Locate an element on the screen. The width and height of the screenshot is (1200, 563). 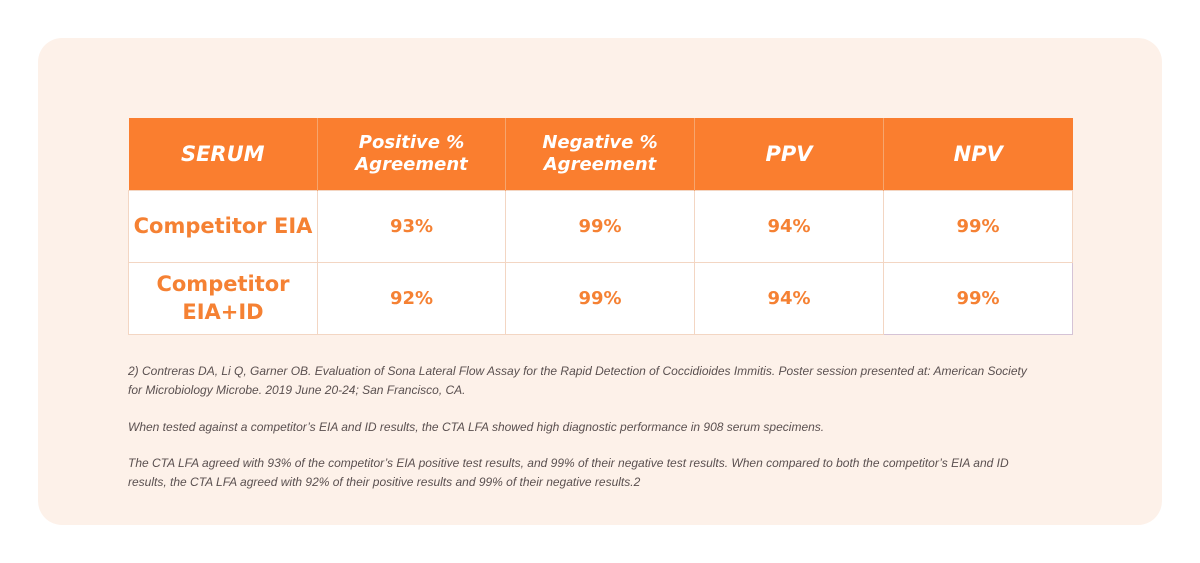
header-negative-agreement: Negative % Agreement is located at coordinates (600, 154).